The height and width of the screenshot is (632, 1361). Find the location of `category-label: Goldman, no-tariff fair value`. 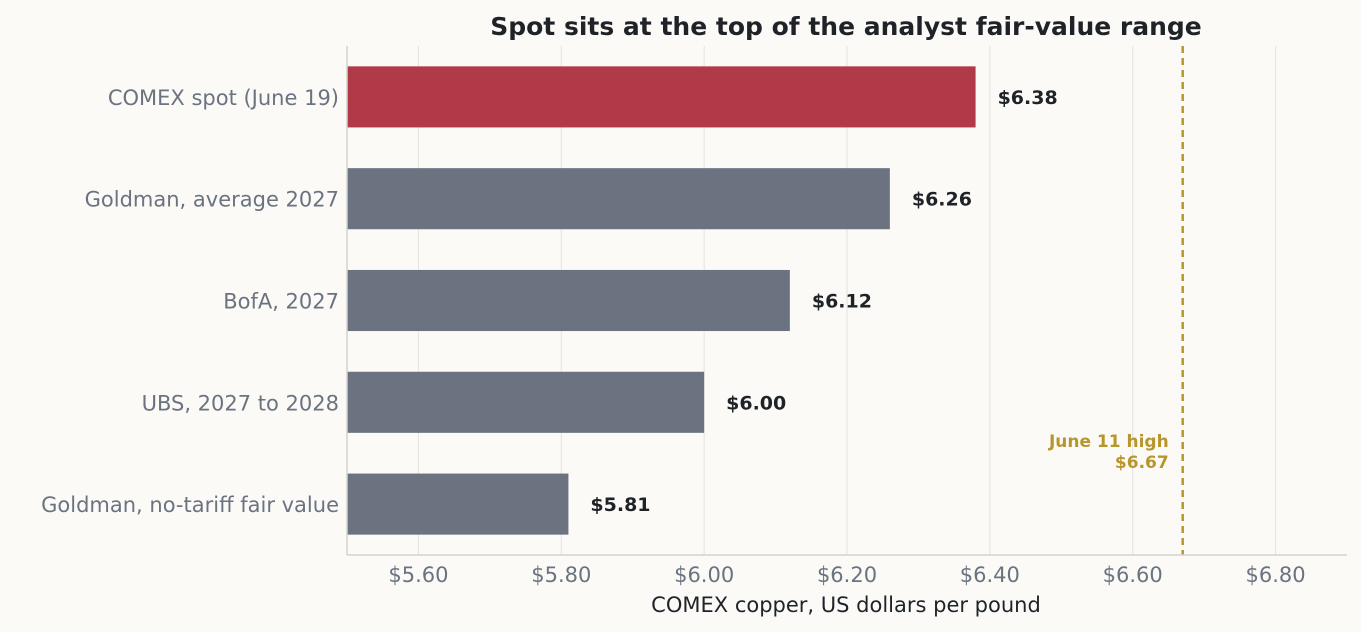

category-label: Goldman, no-tariff fair value is located at coordinates (190, 505).